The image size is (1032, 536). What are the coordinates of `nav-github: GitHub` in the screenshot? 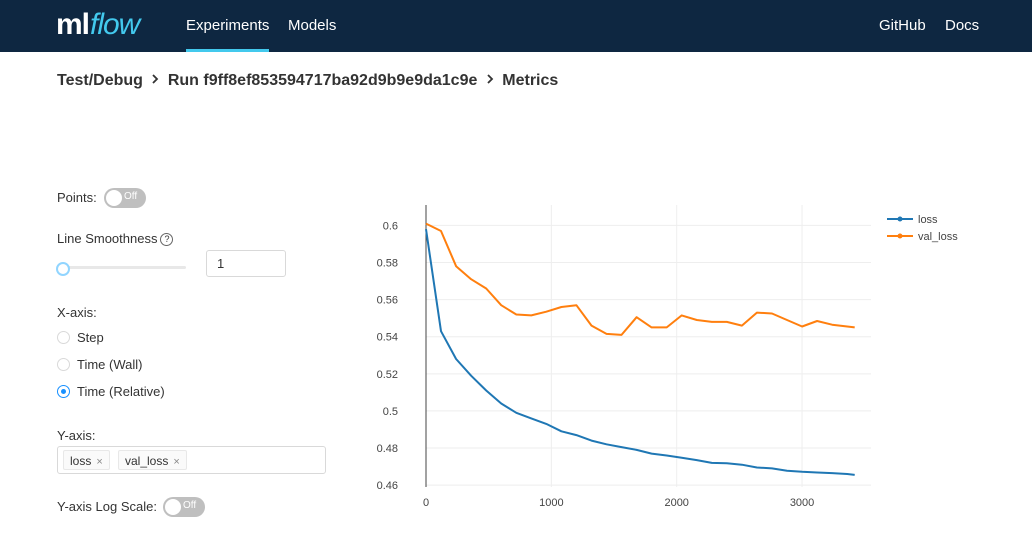 It's located at (902, 25).